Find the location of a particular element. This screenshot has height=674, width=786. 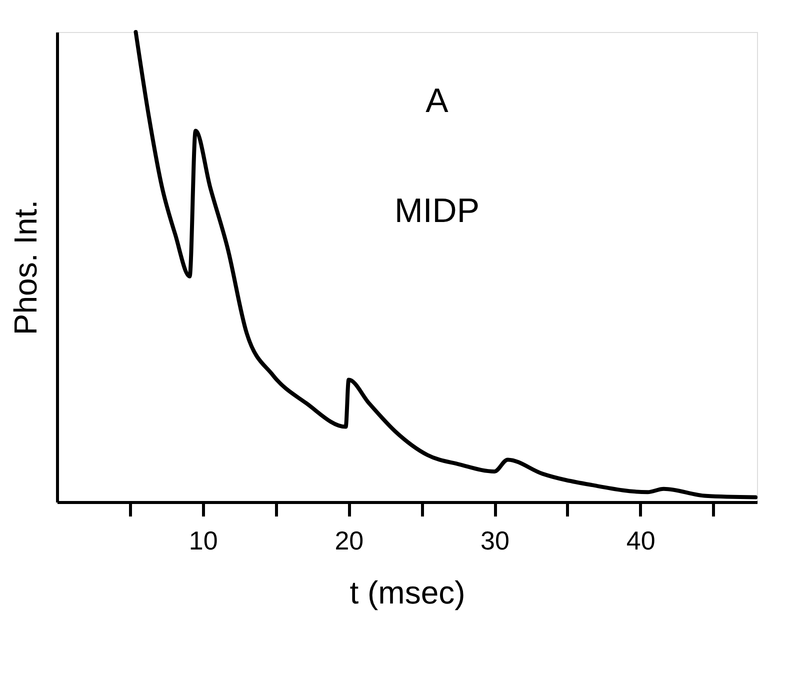

x-tick-label: 40 is located at coordinates (641, 541).